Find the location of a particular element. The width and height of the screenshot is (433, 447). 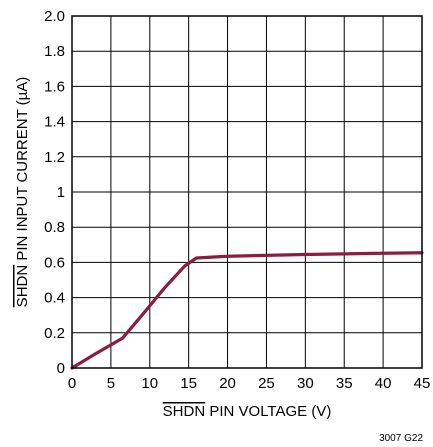

x-tick-label: 30 is located at coordinates (305, 383).